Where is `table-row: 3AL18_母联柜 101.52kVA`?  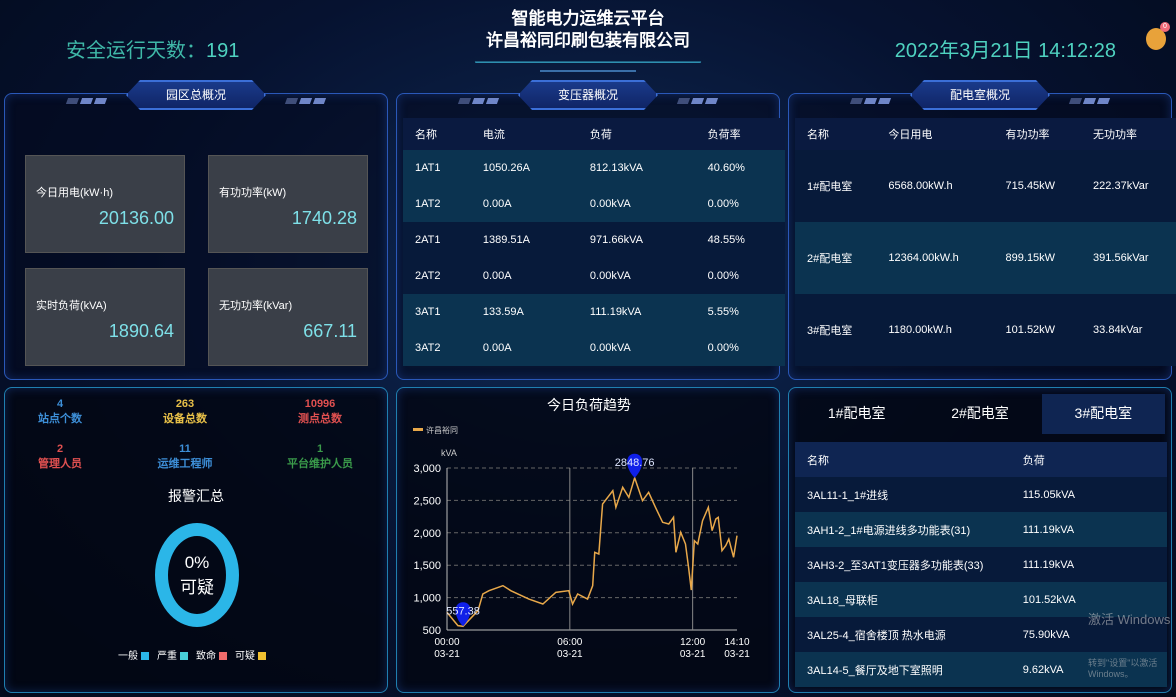 table-row: 3AL18_母联柜 101.52kVA is located at coordinates (981, 599).